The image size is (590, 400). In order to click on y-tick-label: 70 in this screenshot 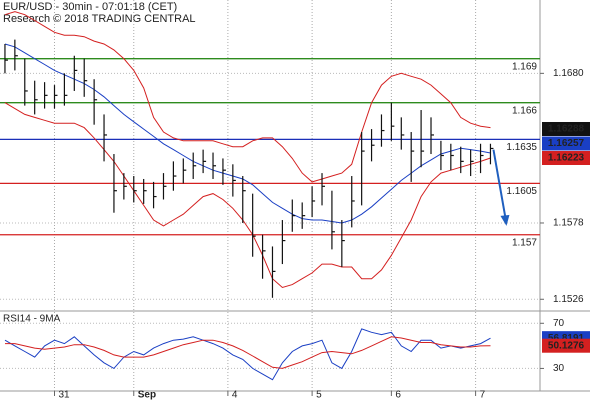, I will do `click(559, 323)`.